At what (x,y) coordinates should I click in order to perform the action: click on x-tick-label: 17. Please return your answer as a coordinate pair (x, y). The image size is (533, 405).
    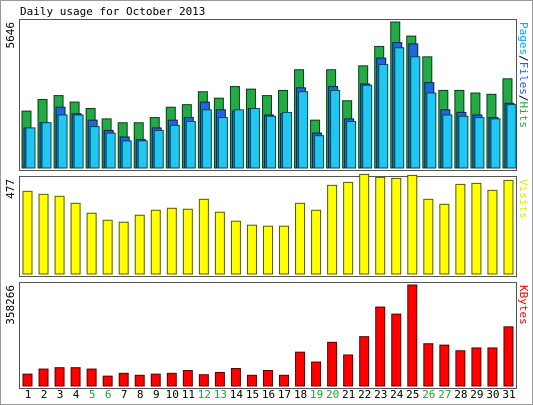
    Looking at the image, I should click on (284, 394).